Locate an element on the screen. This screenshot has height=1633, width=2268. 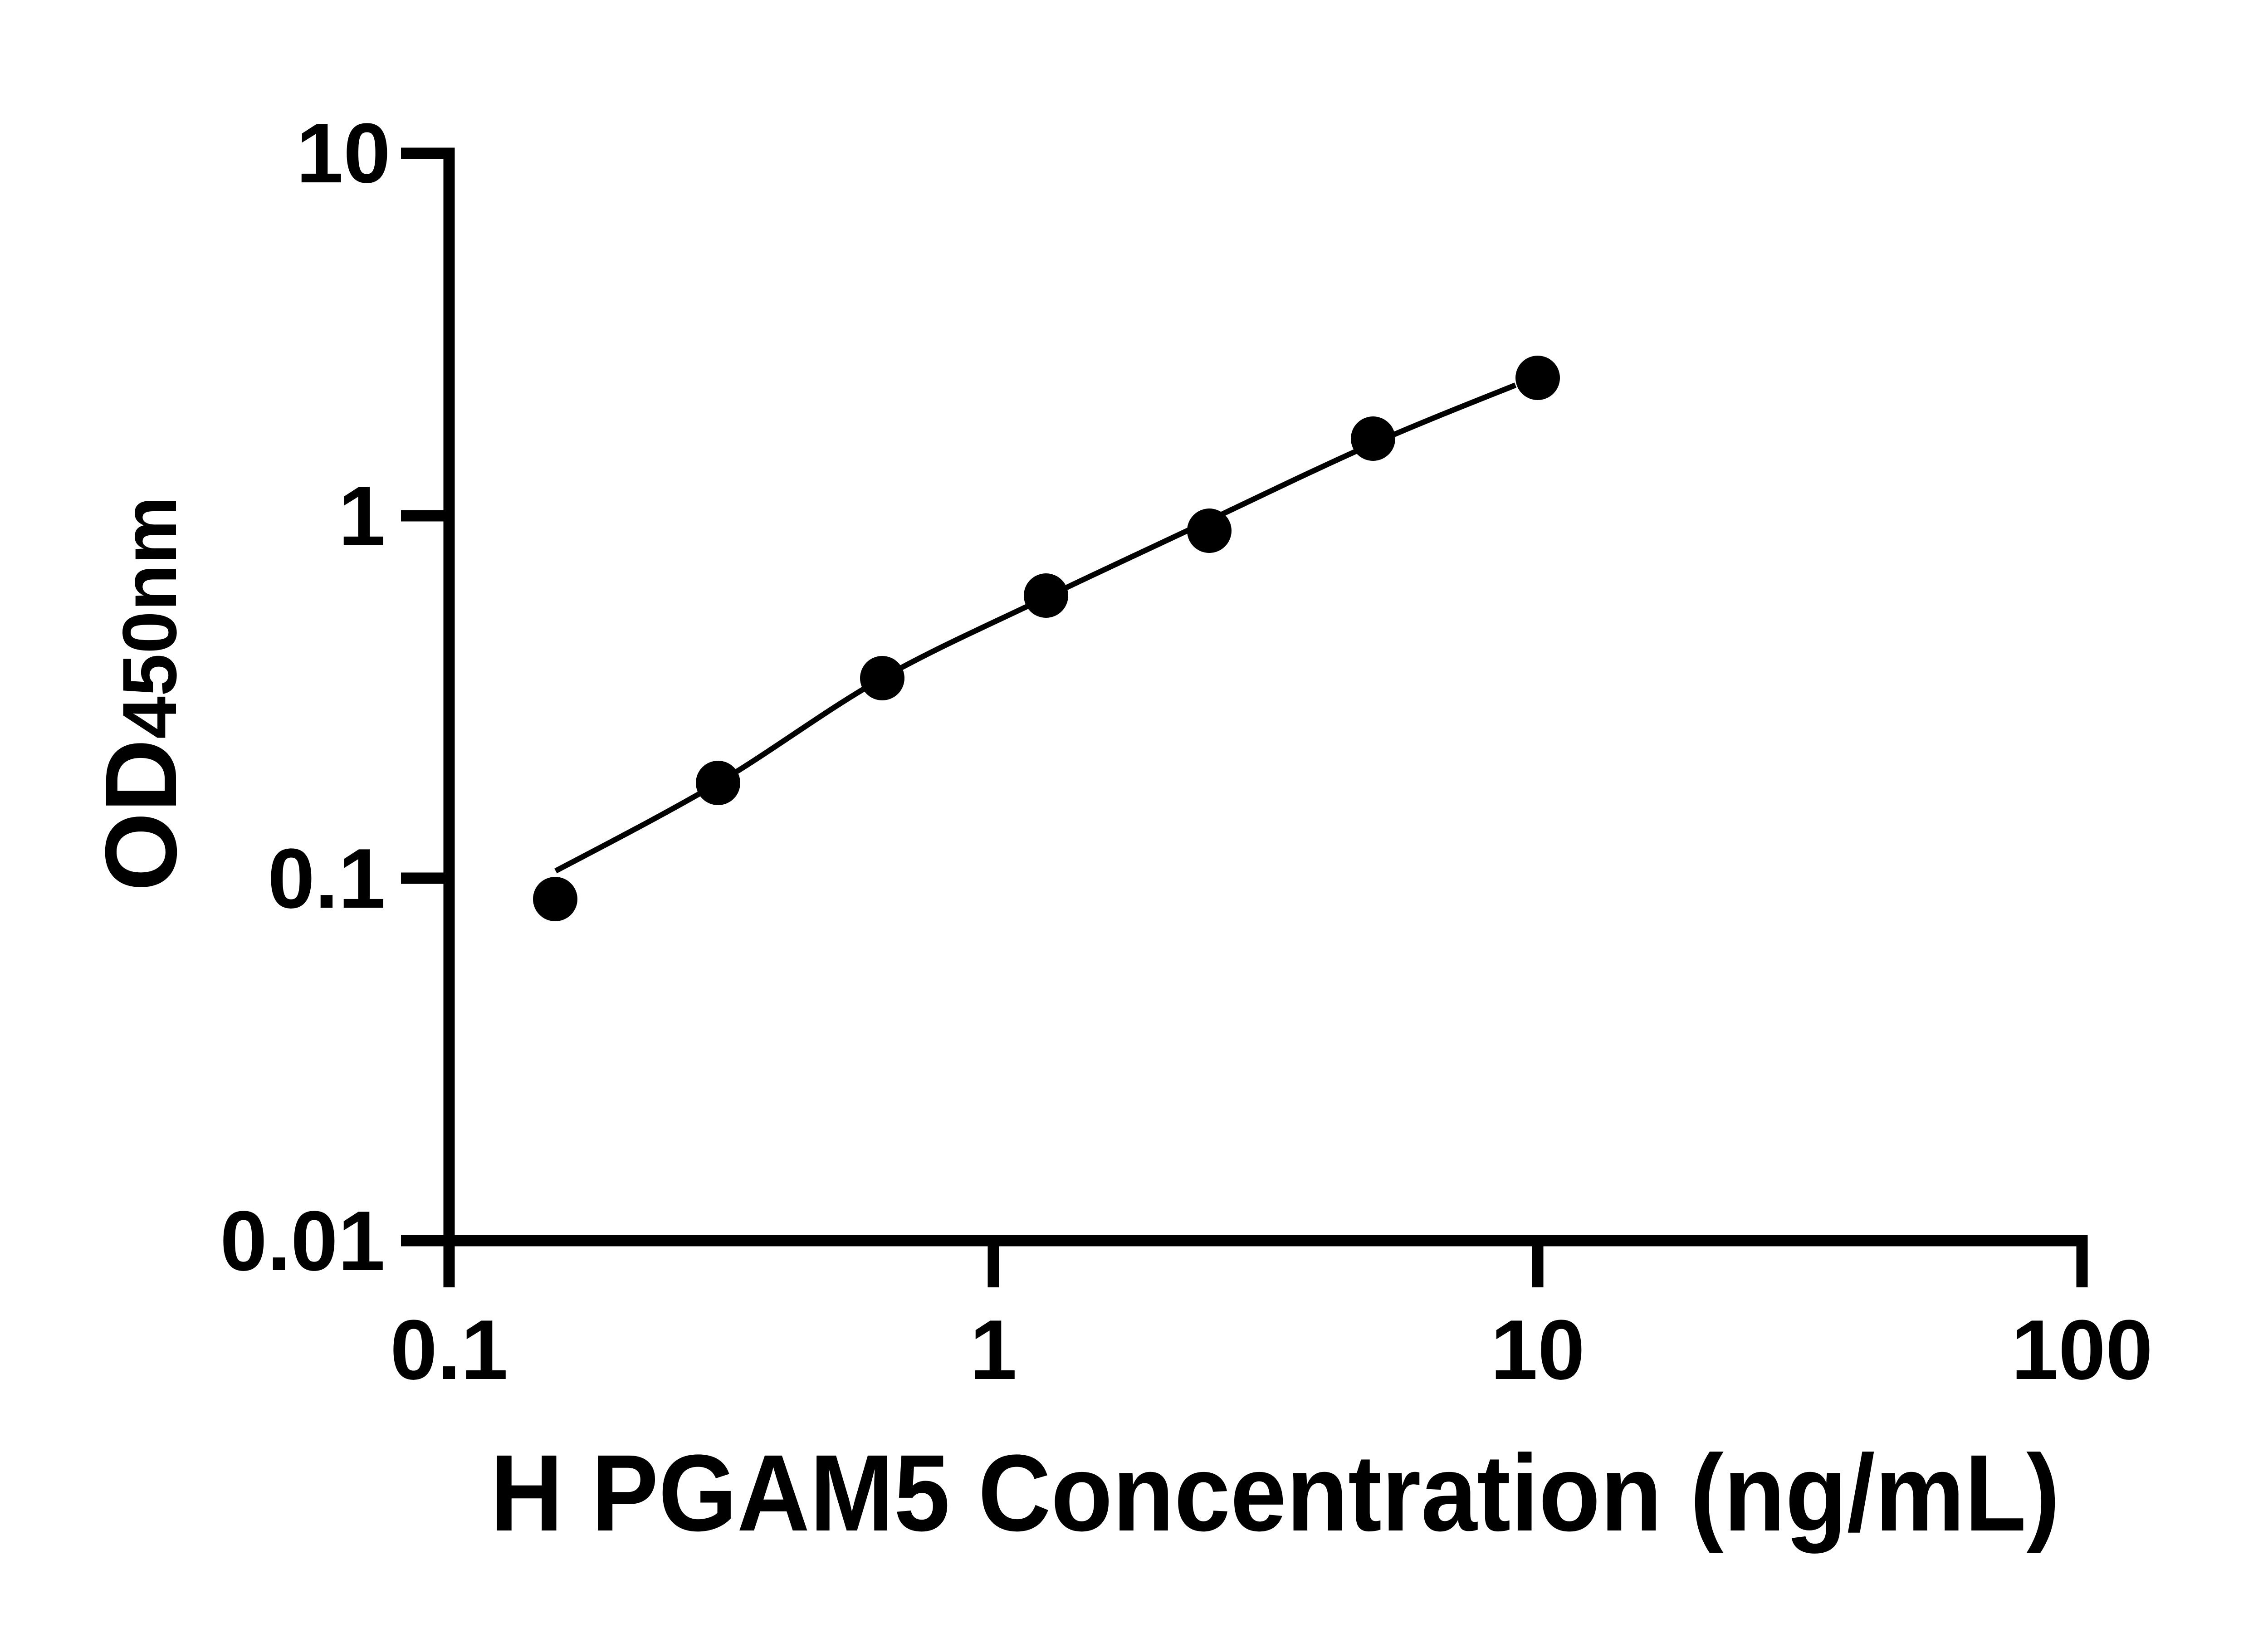
svg-text: 0.01 is located at coordinates (303, 1240).